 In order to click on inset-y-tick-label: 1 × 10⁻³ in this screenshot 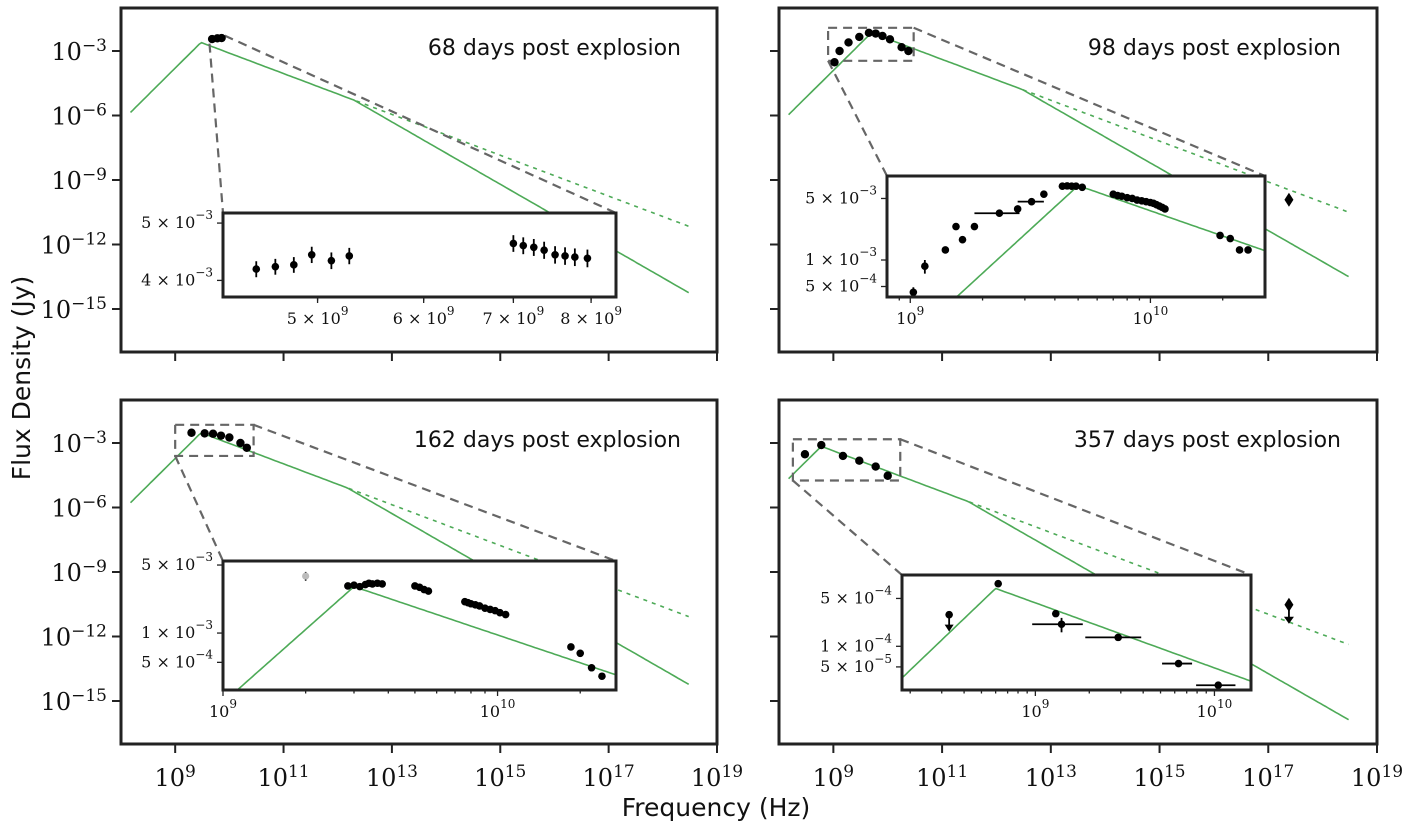, I will do `click(177, 630)`.